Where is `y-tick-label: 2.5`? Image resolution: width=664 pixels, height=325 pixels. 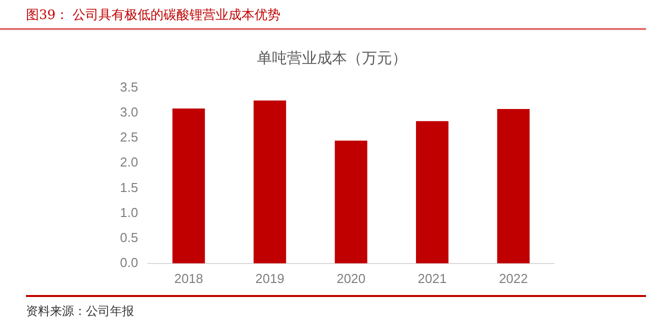
y-tick-label: 2.5 is located at coordinates (129, 137).